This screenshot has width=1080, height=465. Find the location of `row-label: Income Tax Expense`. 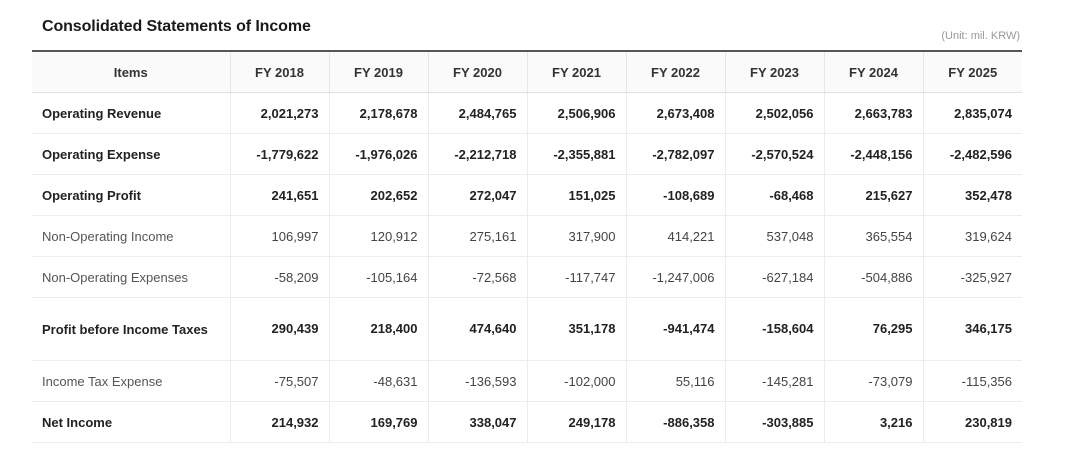

row-label: Income Tax Expense is located at coordinates (131, 381).